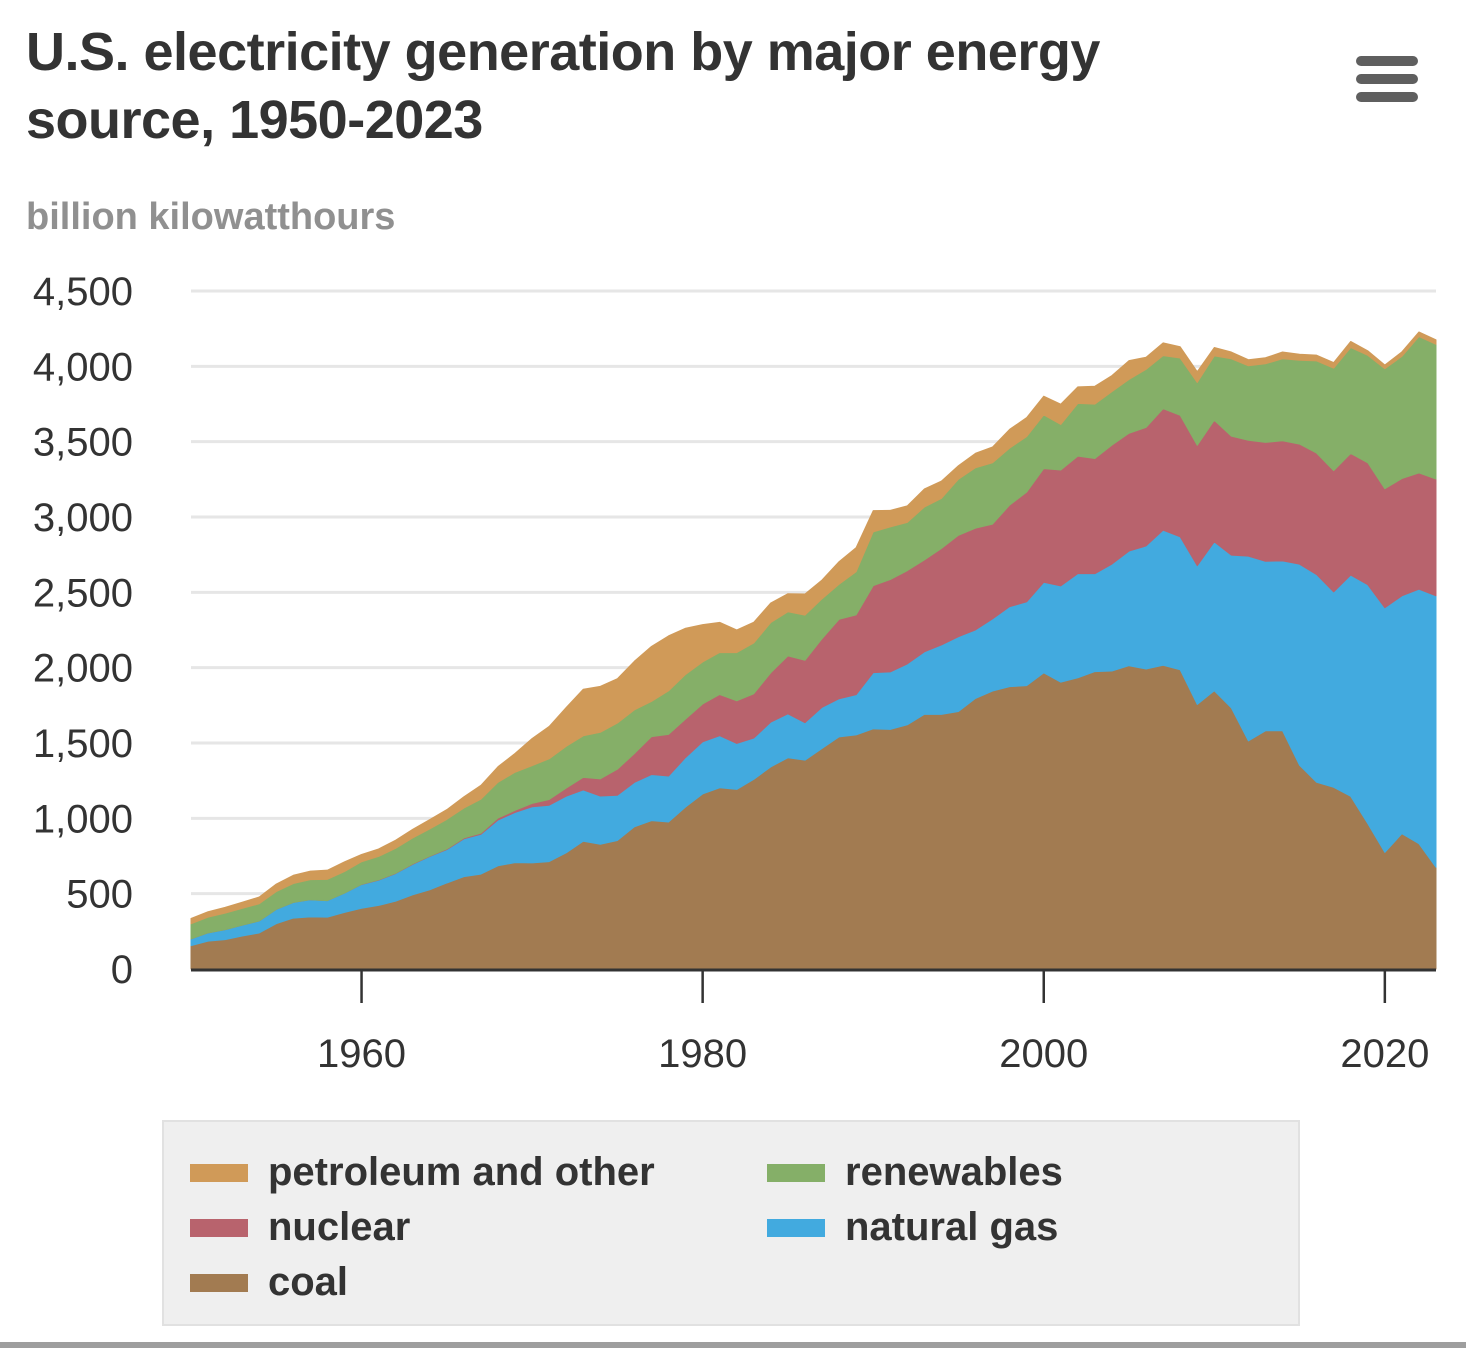 The height and width of the screenshot is (1348, 1466). What do you see at coordinates (211, 217) in the screenshot?
I see `y-axis-unit-label: billion kilowatthours` at bounding box center [211, 217].